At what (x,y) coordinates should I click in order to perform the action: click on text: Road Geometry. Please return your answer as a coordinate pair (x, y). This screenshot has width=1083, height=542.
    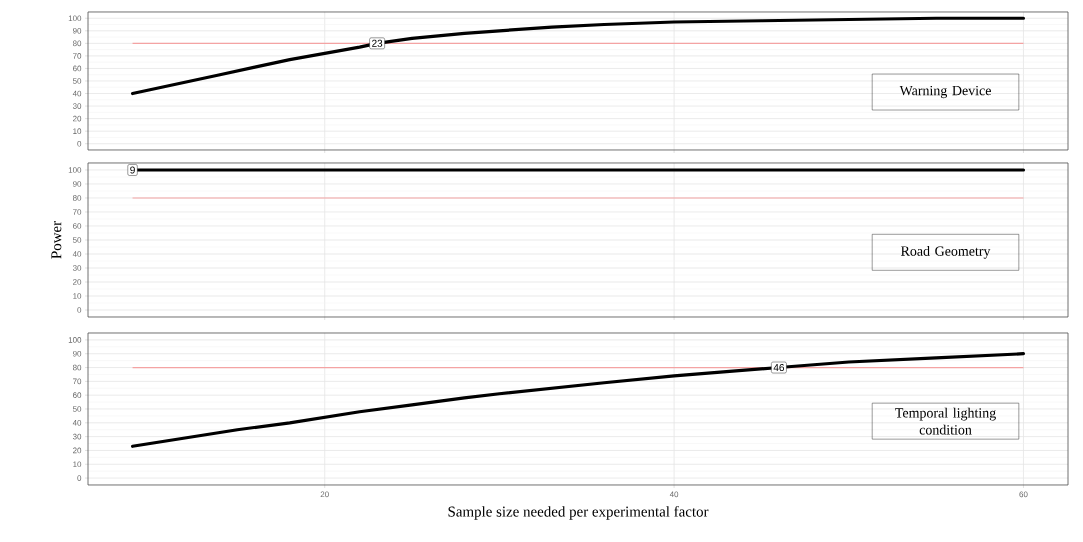
    Looking at the image, I should click on (945, 252).